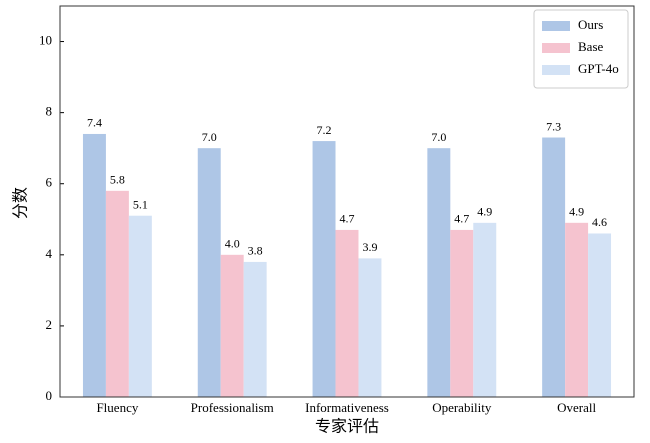 This screenshot has width=650, height=443. What do you see at coordinates (576, 407) in the screenshot?
I see `x-tick-label: Overall` at bounding box center [576, 407].